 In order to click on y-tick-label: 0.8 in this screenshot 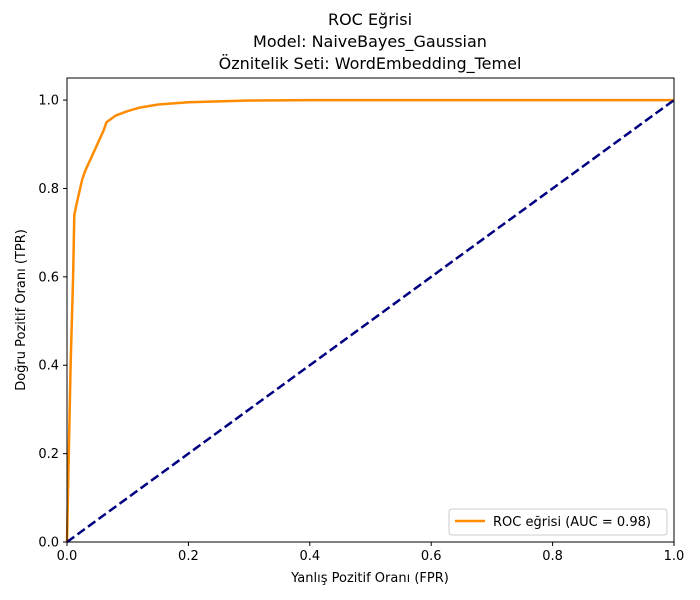, I will do `click(48, 189)`.